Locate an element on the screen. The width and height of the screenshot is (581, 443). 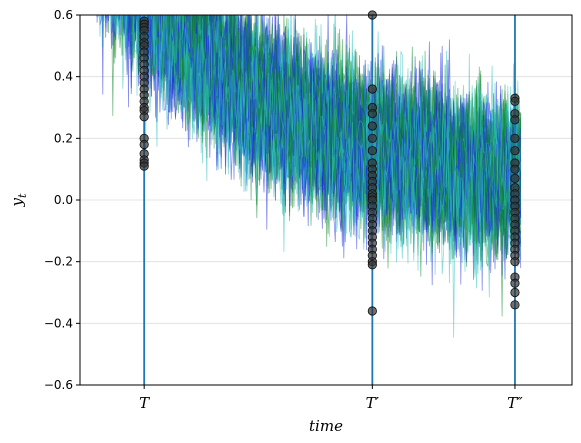
y-tick-label: −0.6 is located at coordinates (58, 385).